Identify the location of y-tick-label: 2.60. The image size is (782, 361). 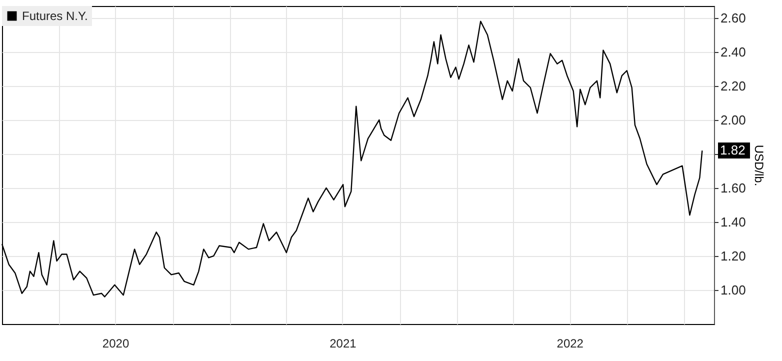
(733, 18).